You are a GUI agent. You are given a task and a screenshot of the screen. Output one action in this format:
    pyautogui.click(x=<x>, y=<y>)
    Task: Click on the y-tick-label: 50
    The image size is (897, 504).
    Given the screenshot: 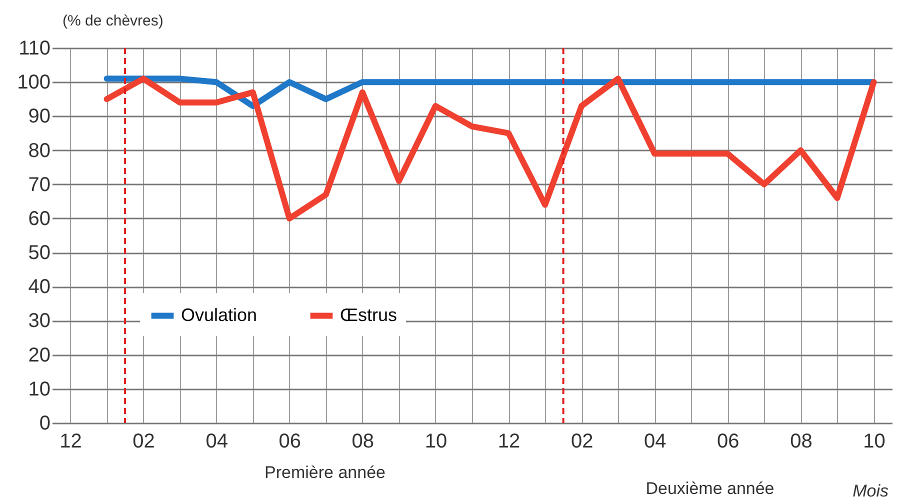 What is the action you would take?
    pyautogui.click(x=39, y=253)
    